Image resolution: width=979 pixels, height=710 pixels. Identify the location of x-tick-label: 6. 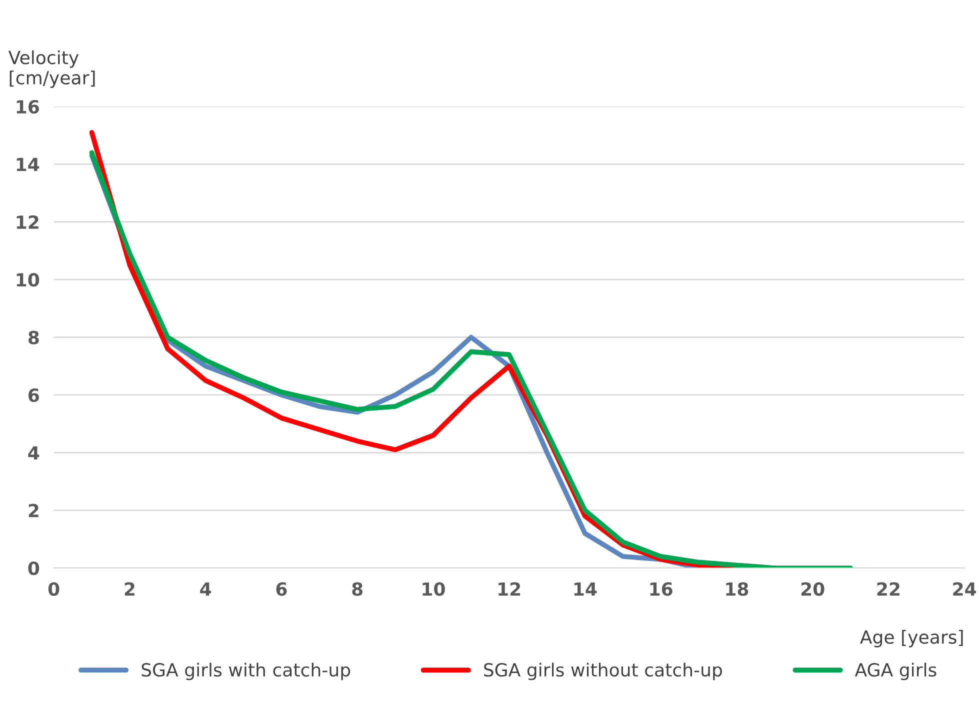
(281, 589).